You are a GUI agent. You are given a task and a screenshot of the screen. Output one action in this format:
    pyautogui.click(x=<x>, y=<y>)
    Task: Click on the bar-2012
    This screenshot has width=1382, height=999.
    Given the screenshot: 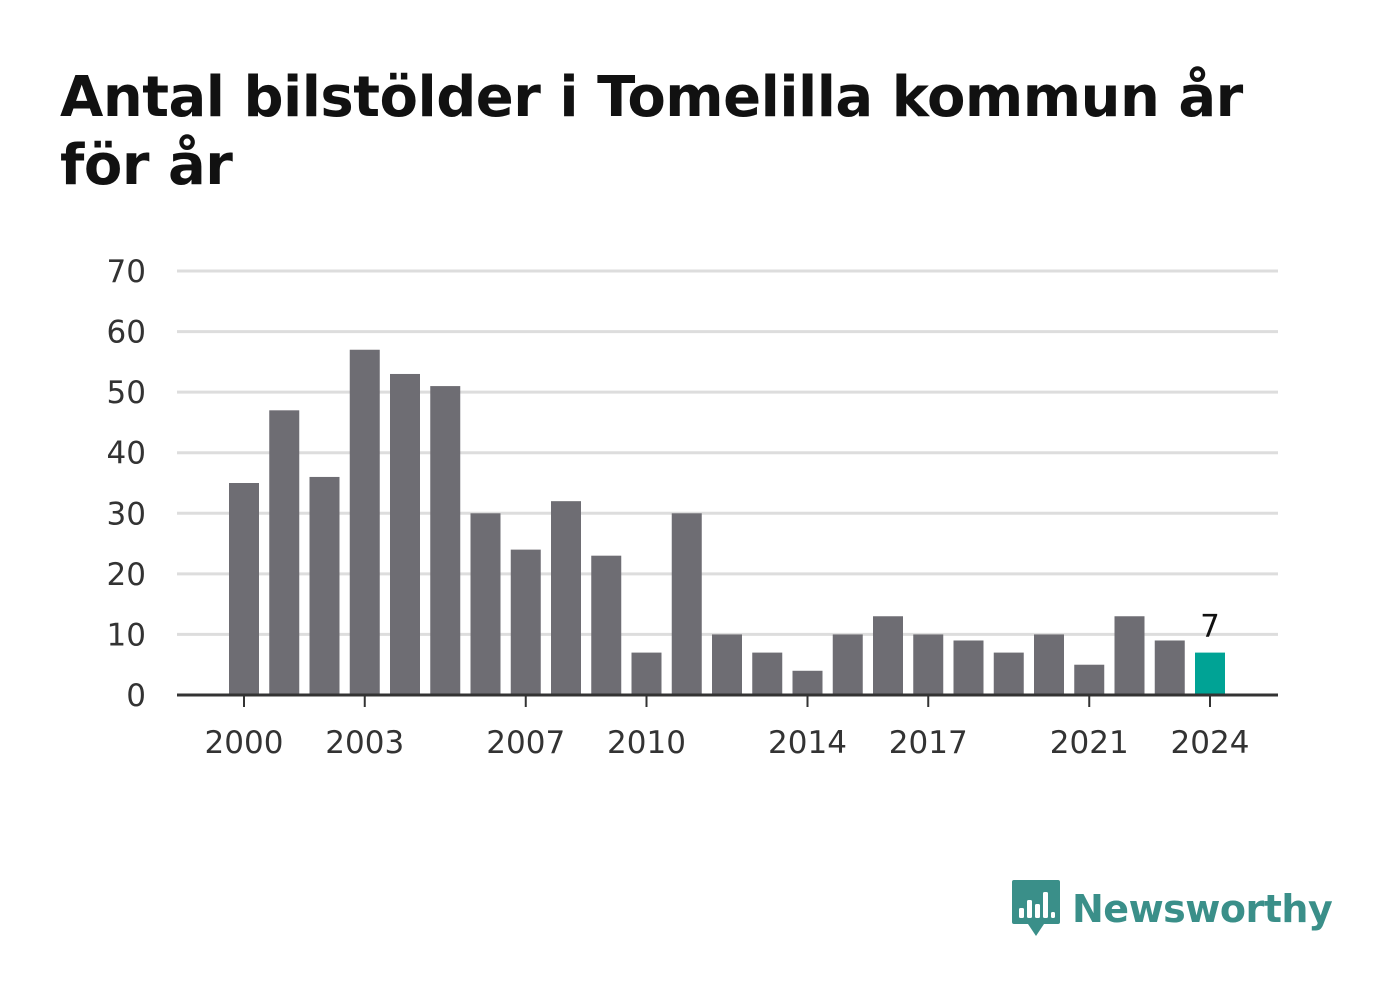 What is the action you would take?
    pyautogui.click(x=727, y=664)
    